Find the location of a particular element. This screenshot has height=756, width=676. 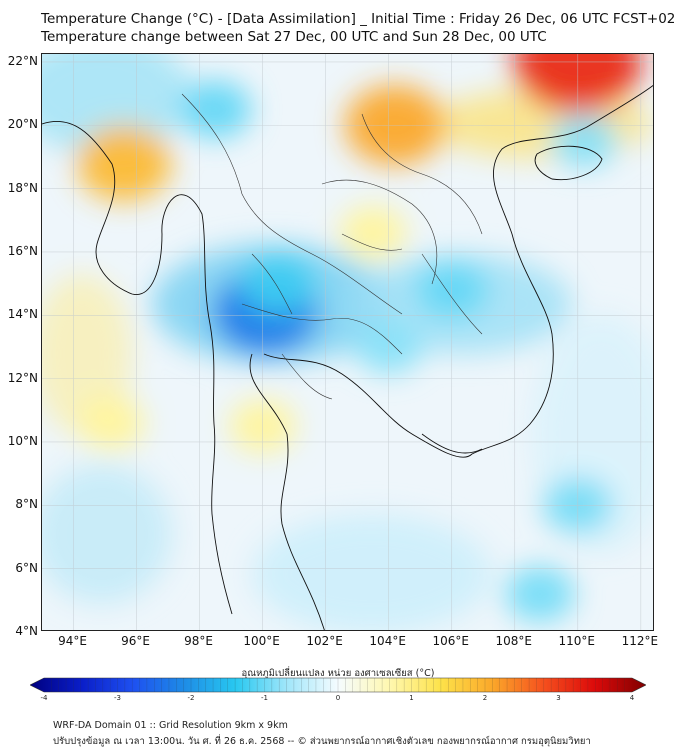

warm-anomaly-myanmar-coast is located at coordinates (124, 163).